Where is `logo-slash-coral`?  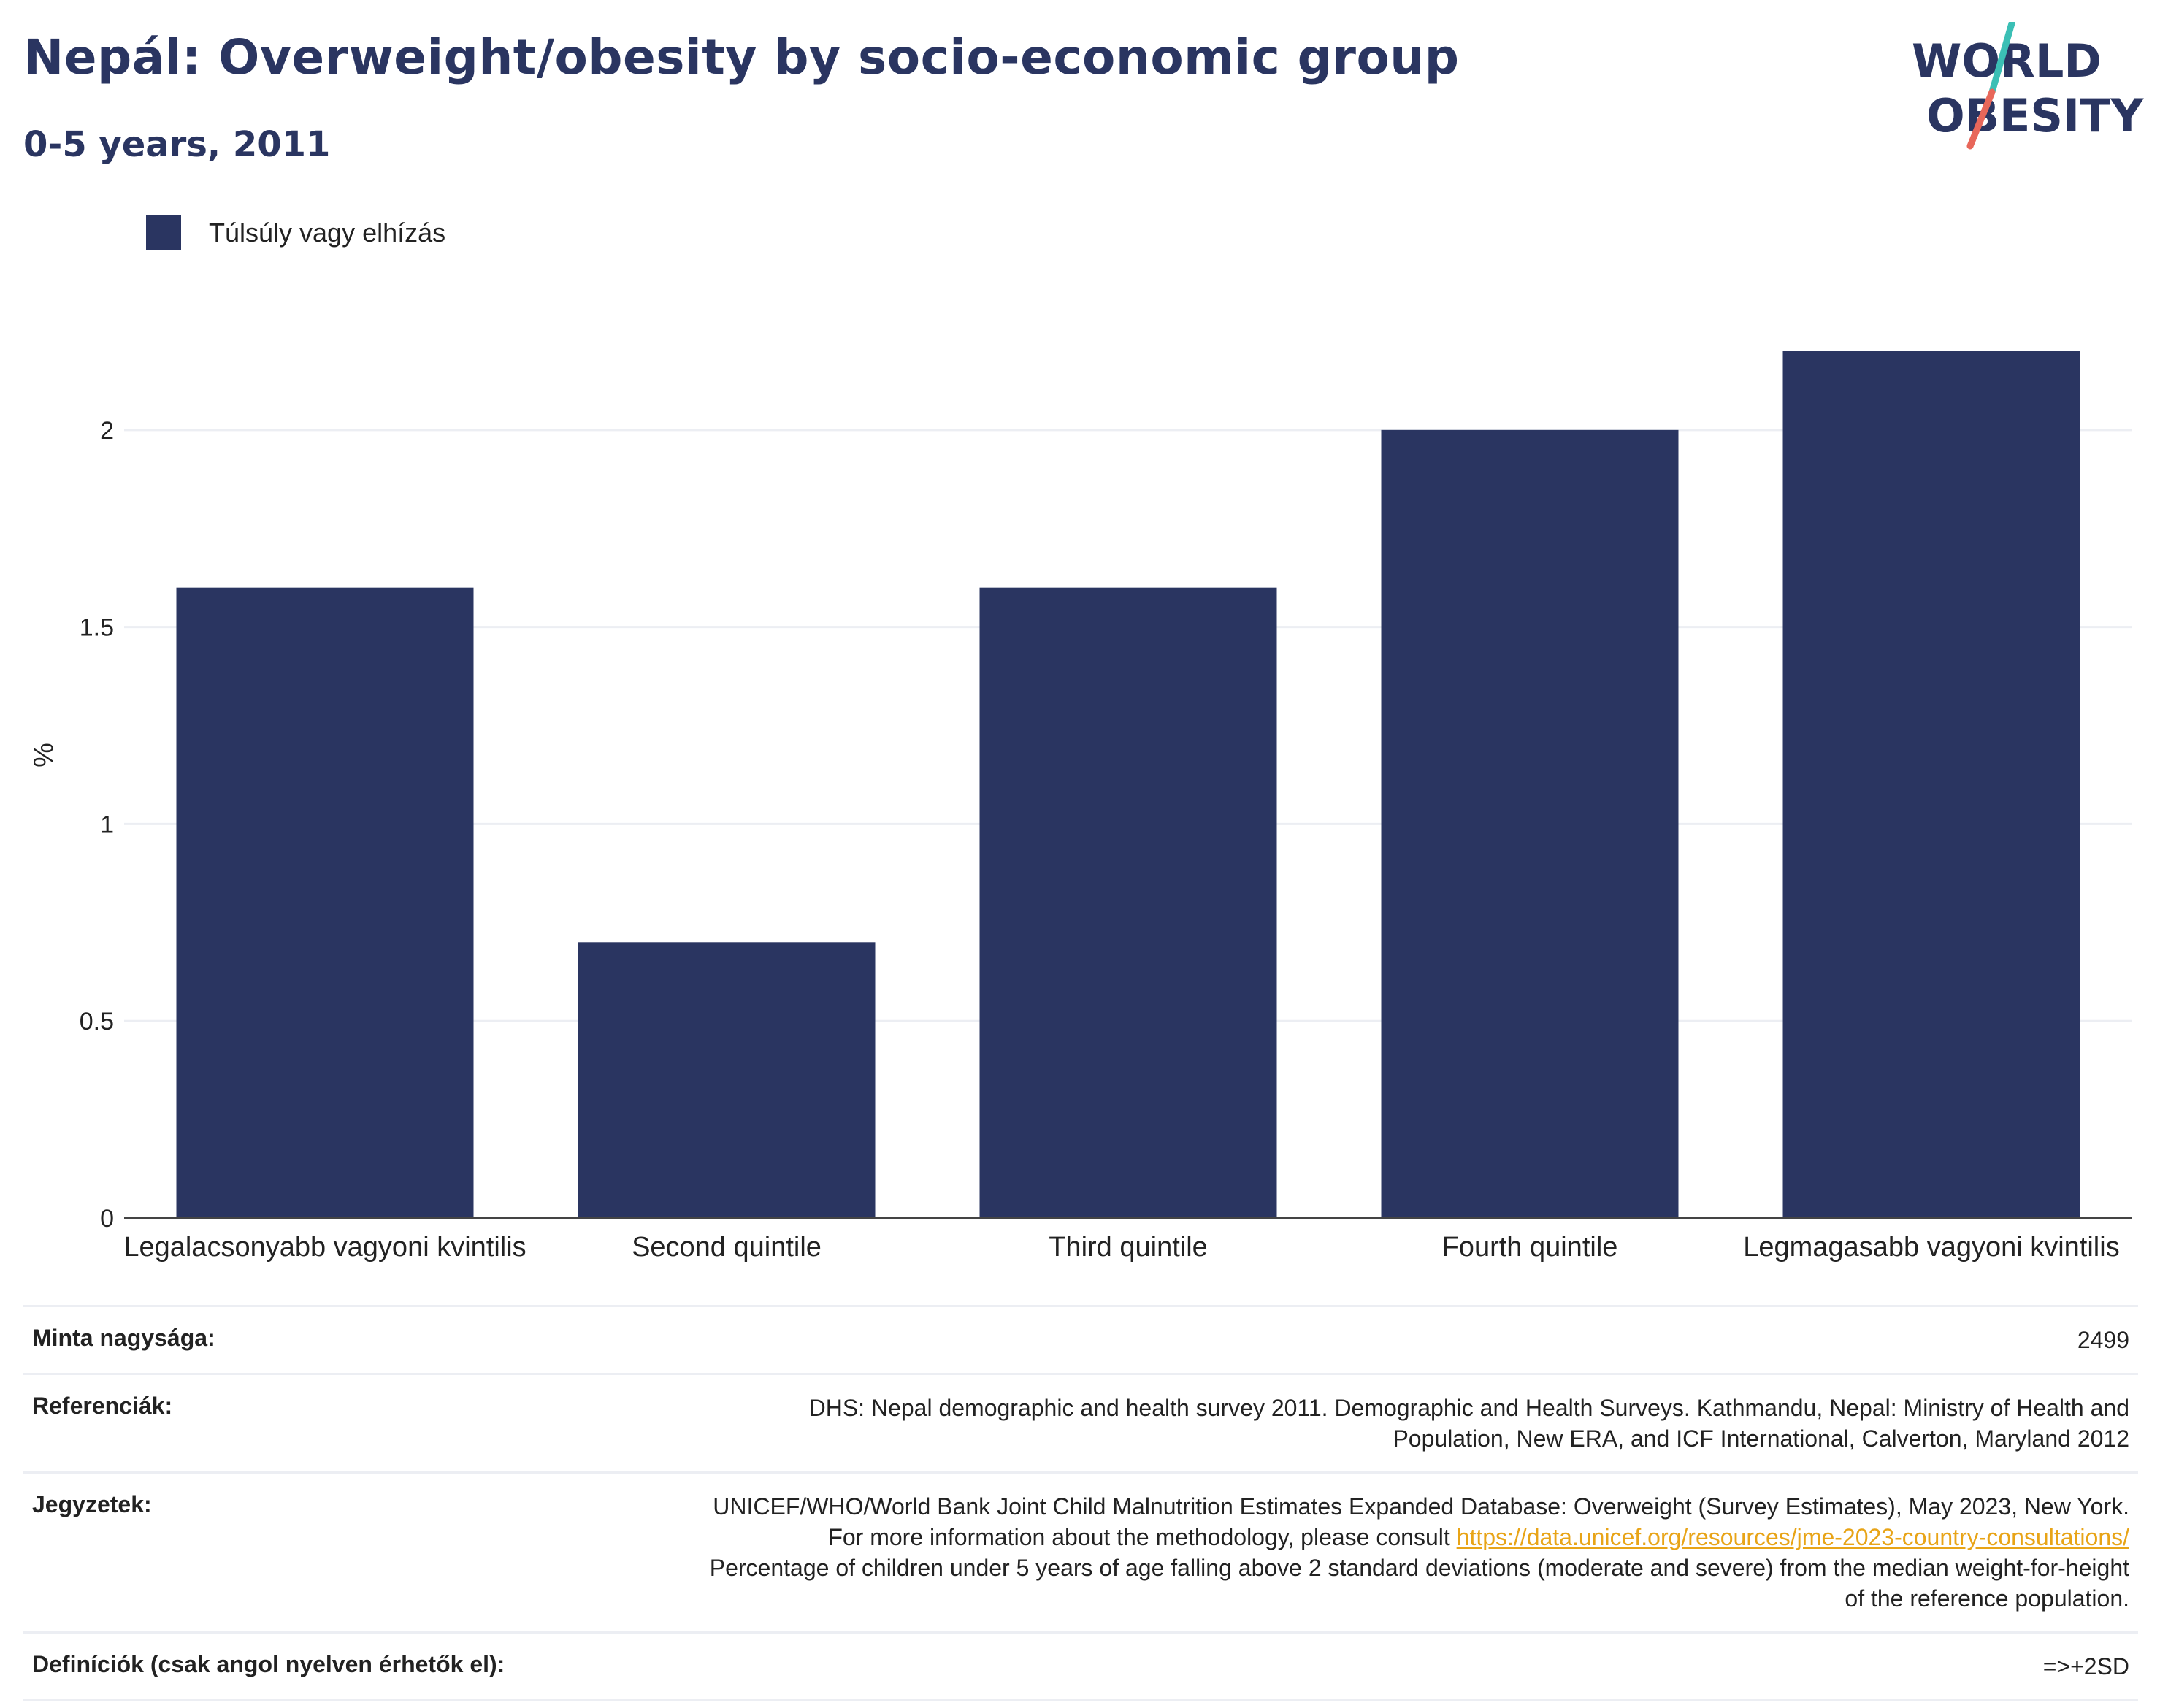
logo-slash-coral is located at coordinates (1981, 119).